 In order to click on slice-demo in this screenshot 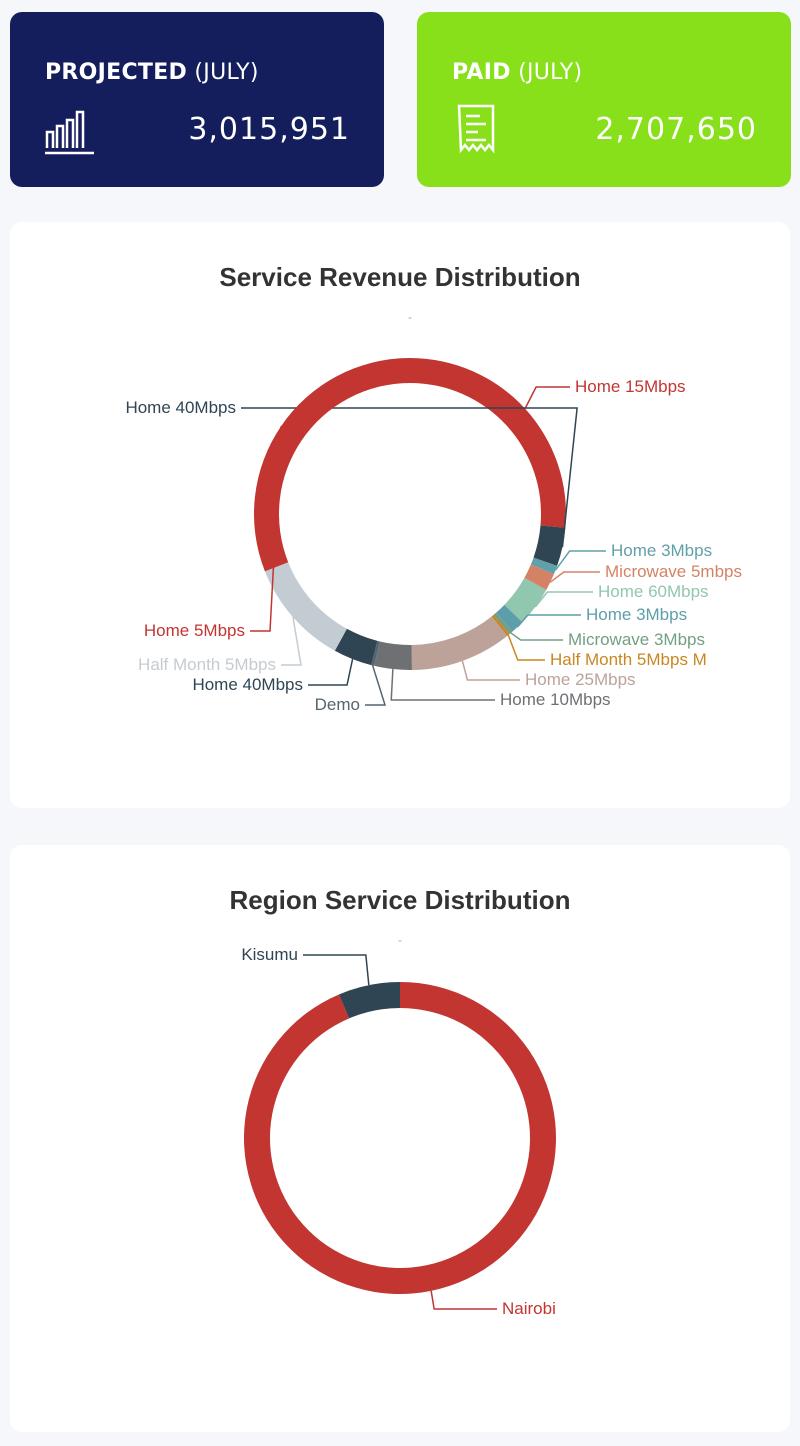, I will do `click(375, 653)`.